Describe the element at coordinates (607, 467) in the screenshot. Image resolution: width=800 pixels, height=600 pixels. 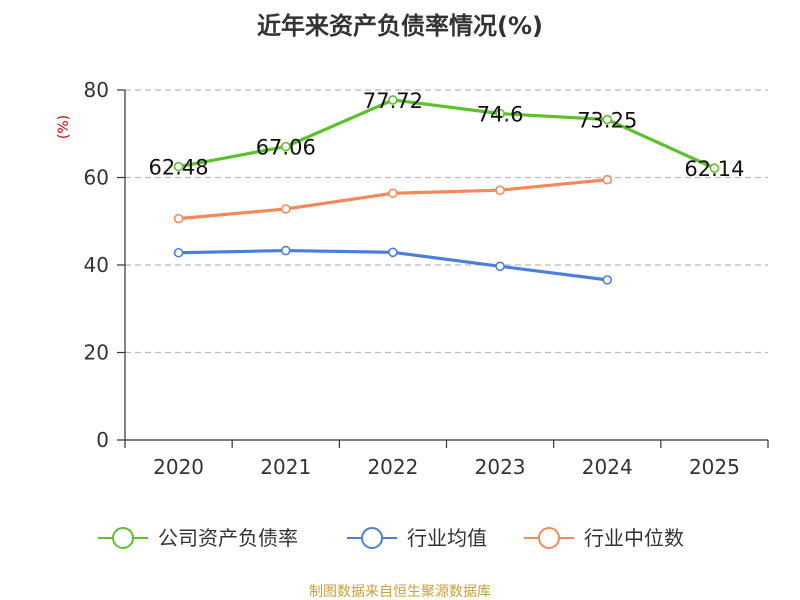
I see `x-tick-label: 2024` at that location.